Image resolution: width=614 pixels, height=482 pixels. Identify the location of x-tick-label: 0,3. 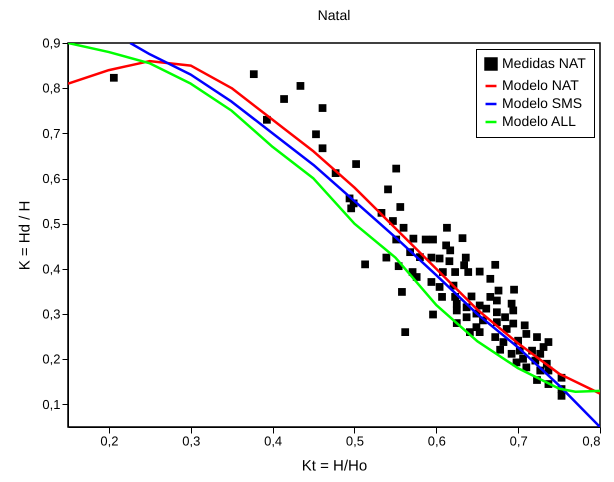
(191, 441).